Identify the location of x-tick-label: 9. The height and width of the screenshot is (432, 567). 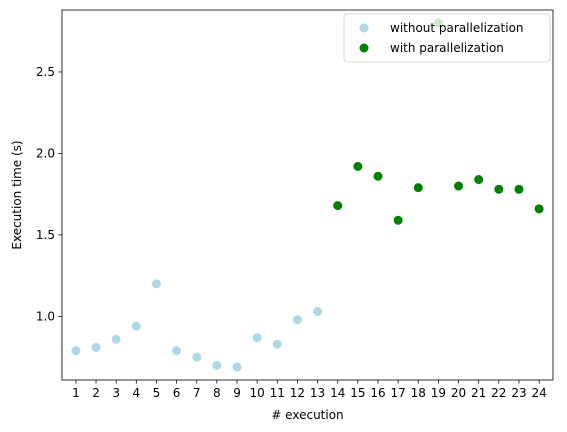
(237, 393).